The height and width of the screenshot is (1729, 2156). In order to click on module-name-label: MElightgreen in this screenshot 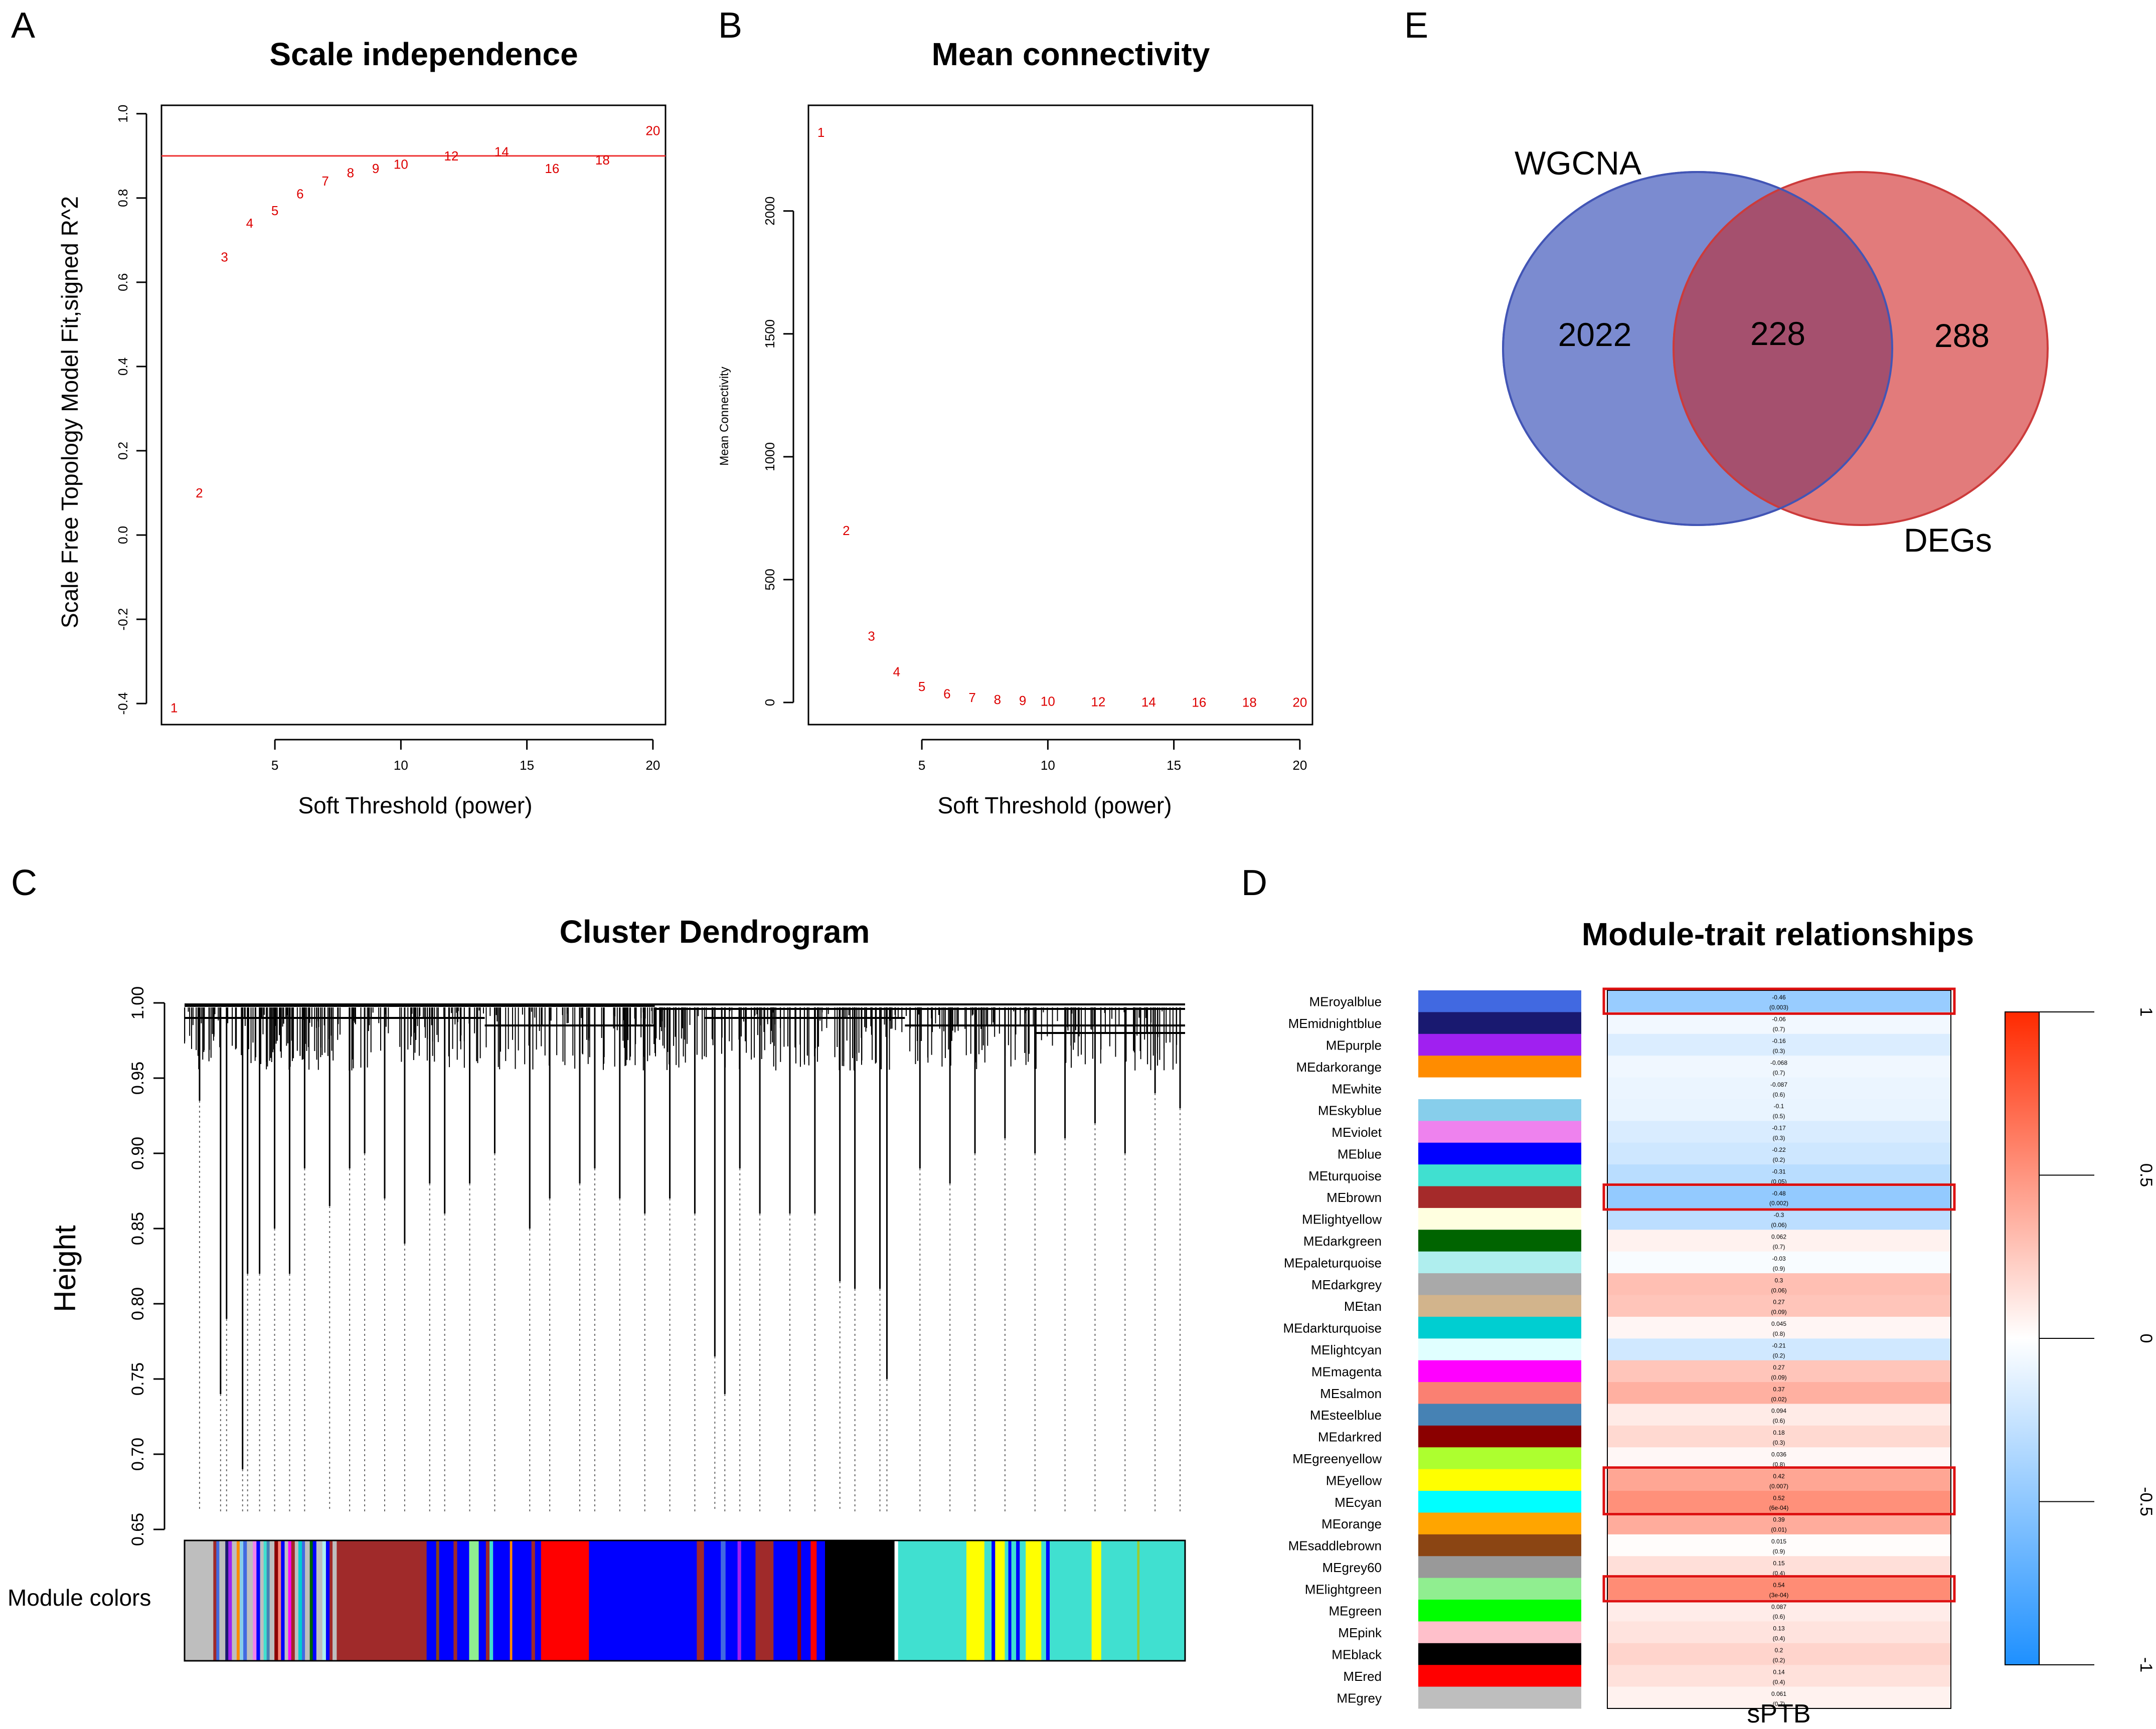, I will do `click(1343, 1589)`.